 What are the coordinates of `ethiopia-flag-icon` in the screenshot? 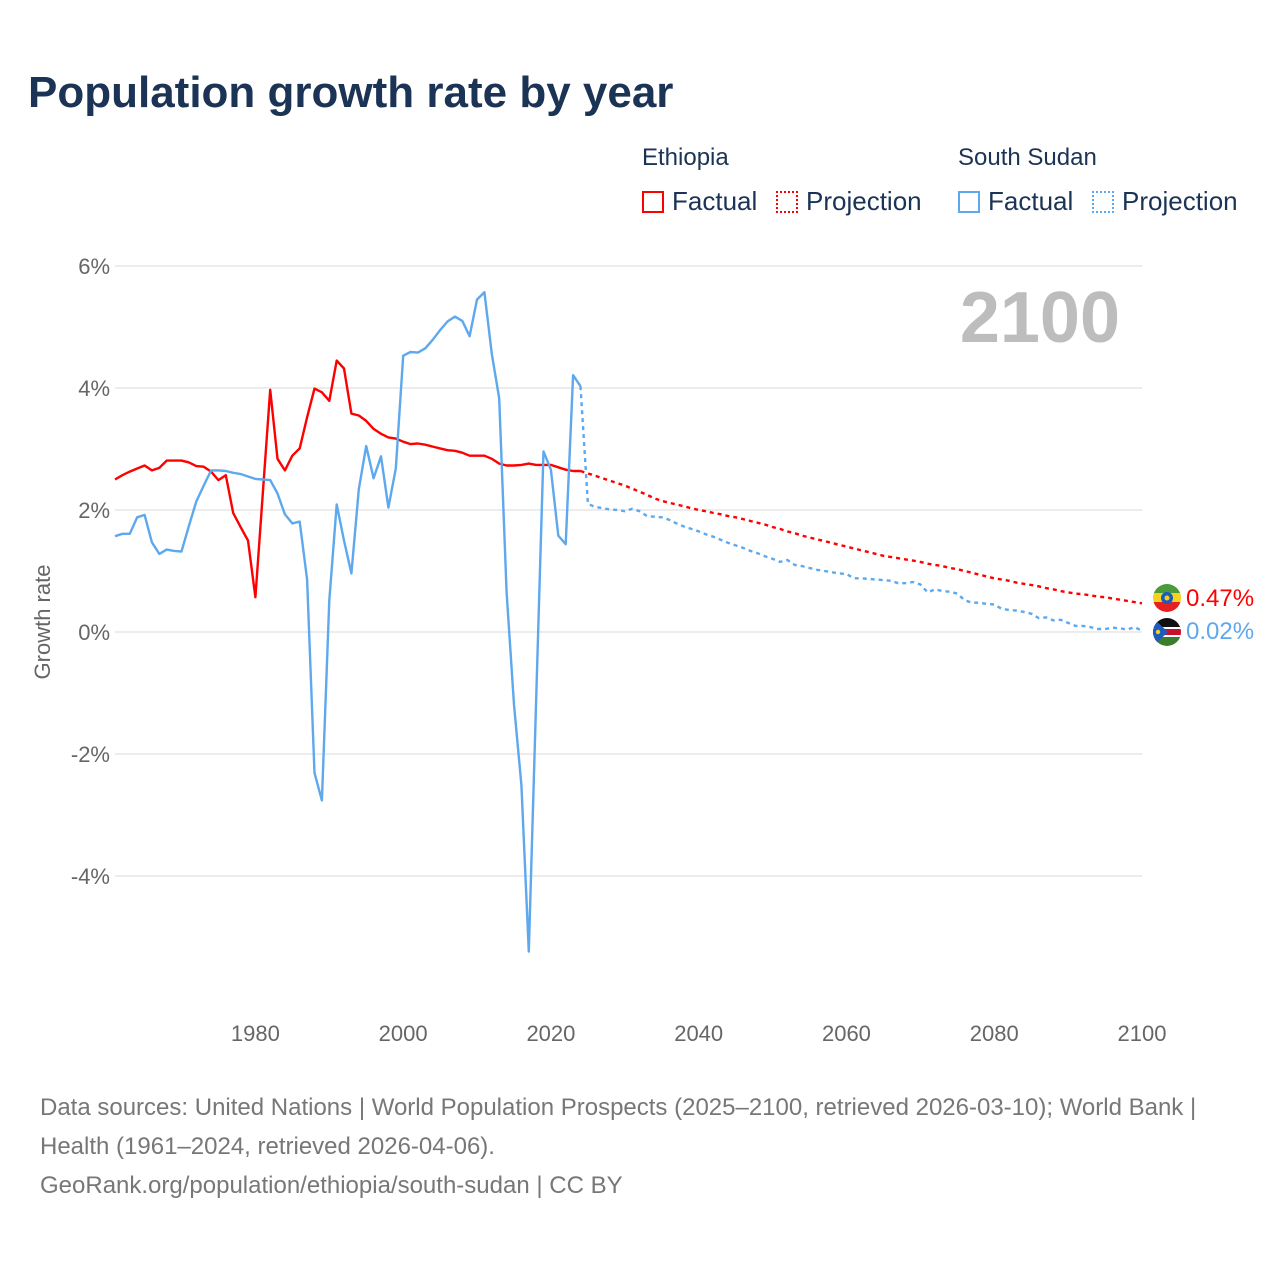 It's located at (1167, 598).